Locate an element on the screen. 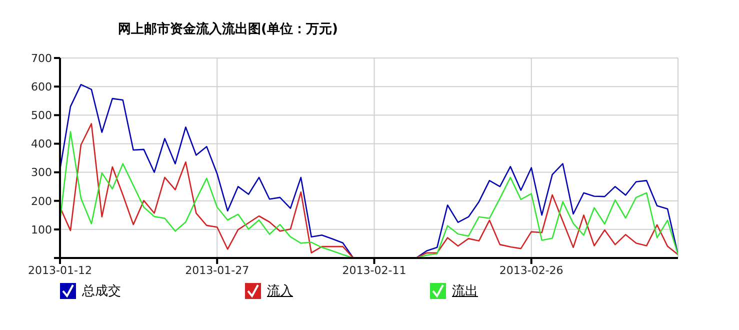  legend-label: 流入 is located at coordinates (280, 291).